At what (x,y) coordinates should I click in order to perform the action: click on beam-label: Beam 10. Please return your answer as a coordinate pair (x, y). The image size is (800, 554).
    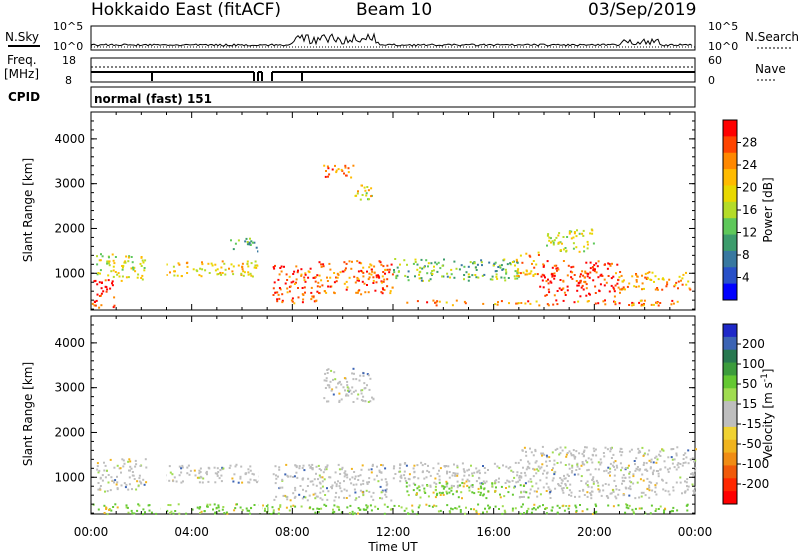
    Looking at the image, I should click on (394, 10).